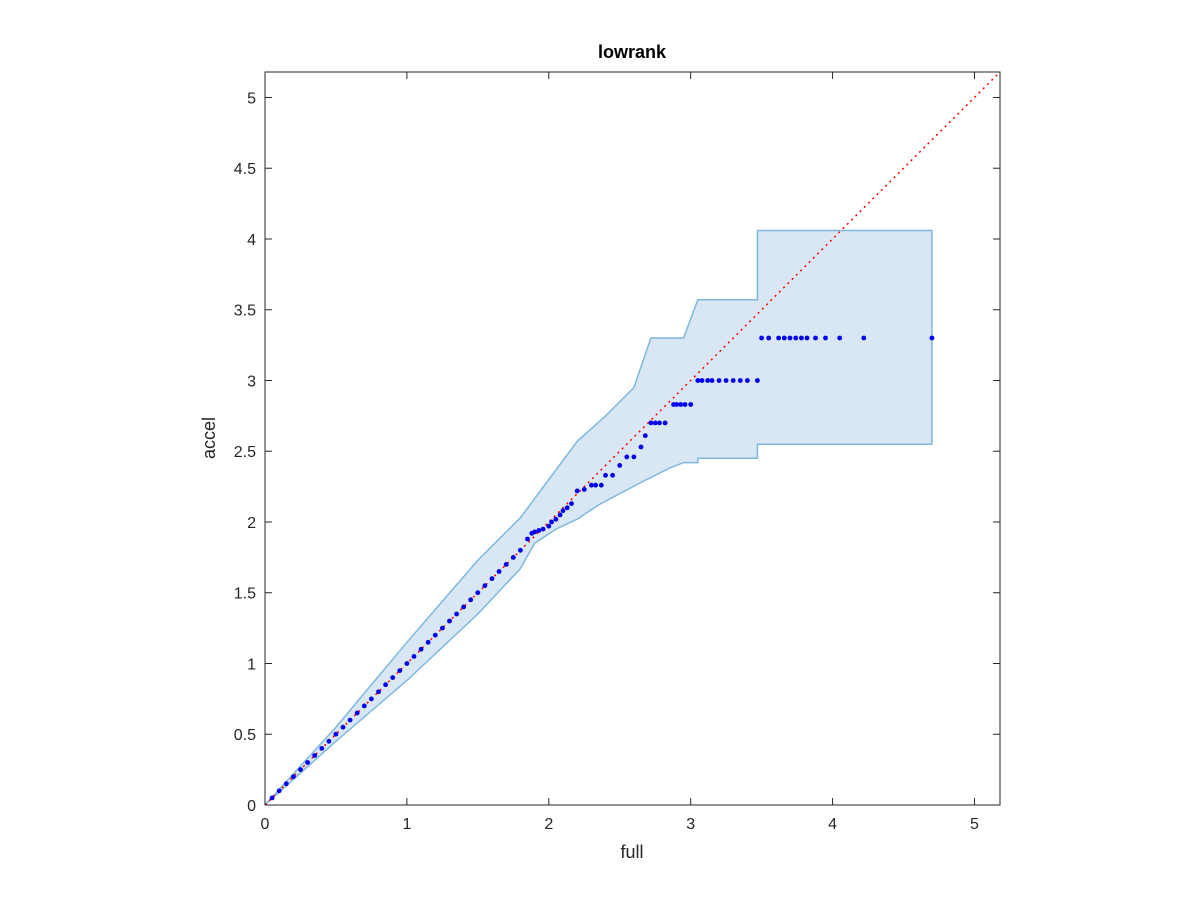 The image size is (1200, 900). Describe the element at coordinates (209, 438) in the screenshot. I see `y-axis-label: accel` at that location.